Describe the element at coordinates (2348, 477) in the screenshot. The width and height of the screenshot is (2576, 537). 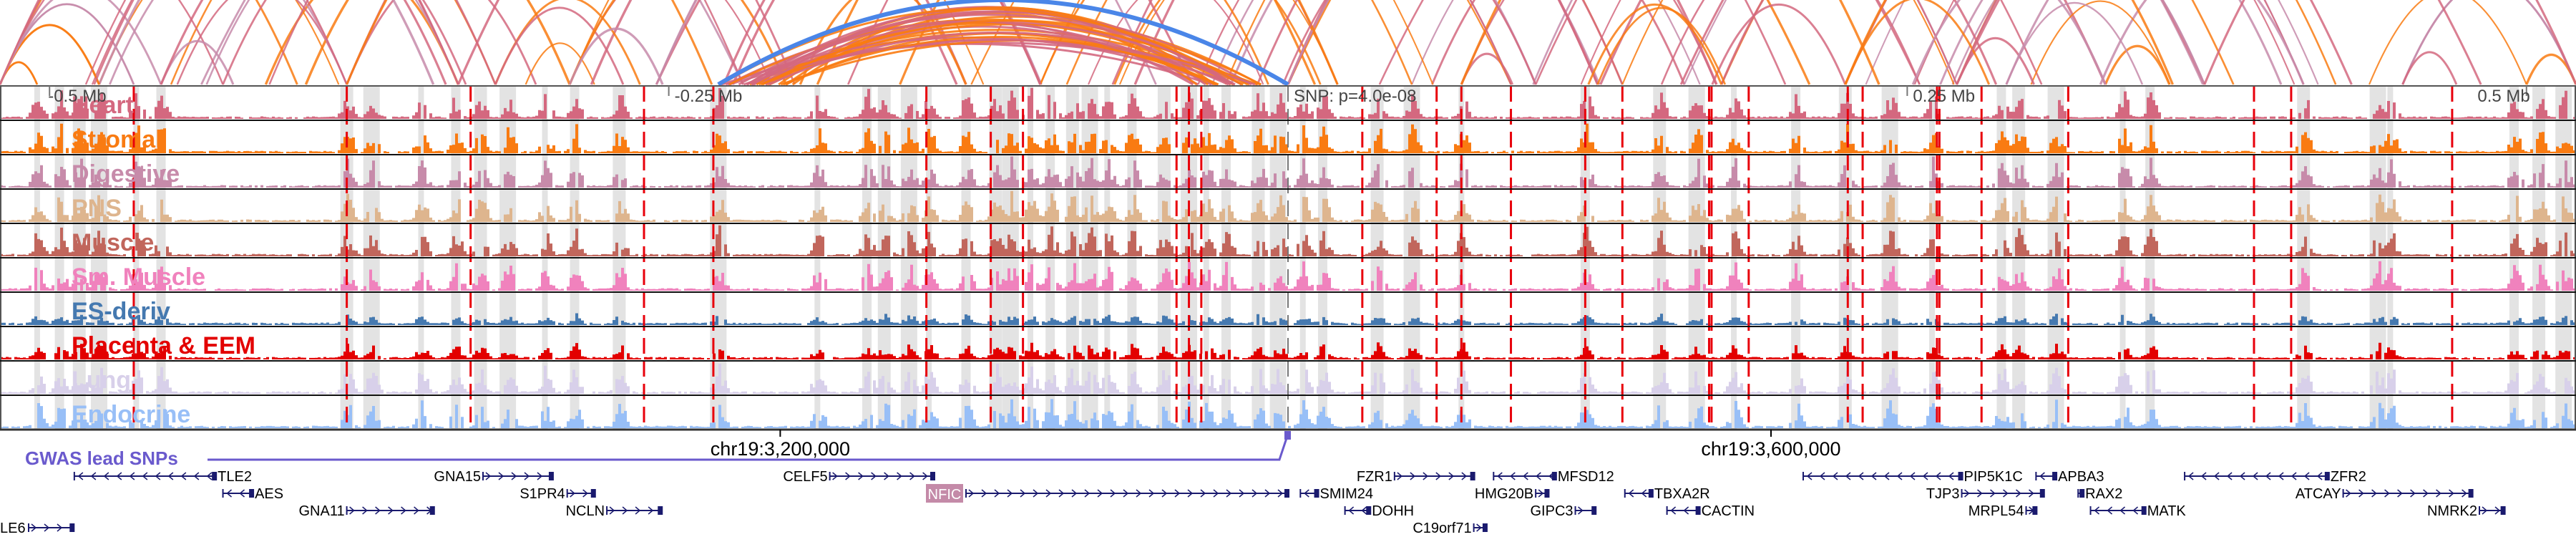
I see `gene-label: ZFR2` at that location.